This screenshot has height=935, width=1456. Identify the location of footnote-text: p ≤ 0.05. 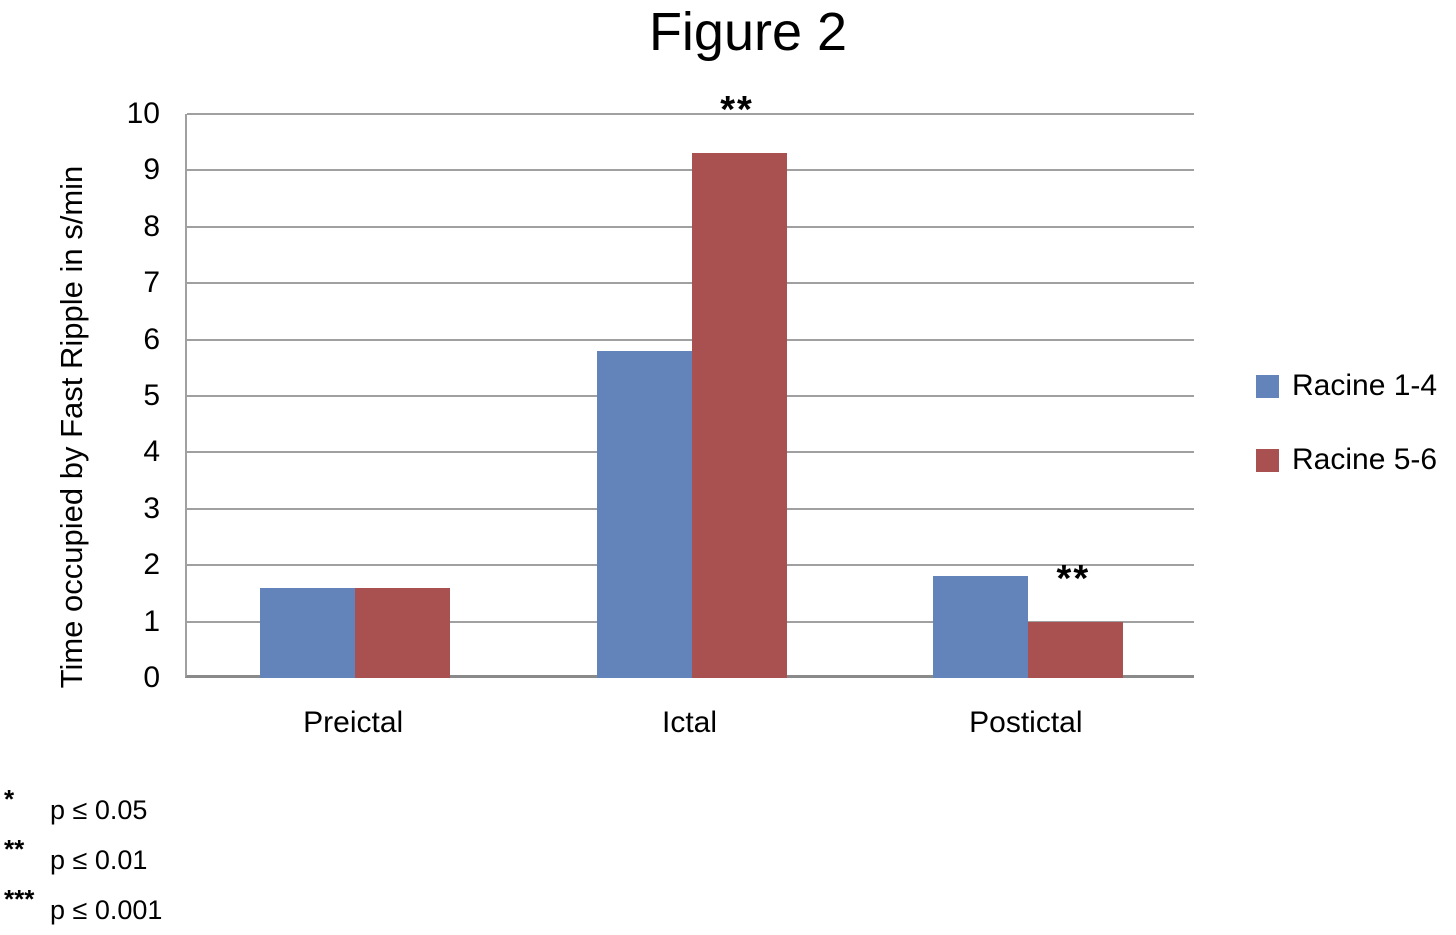
(99, 809).